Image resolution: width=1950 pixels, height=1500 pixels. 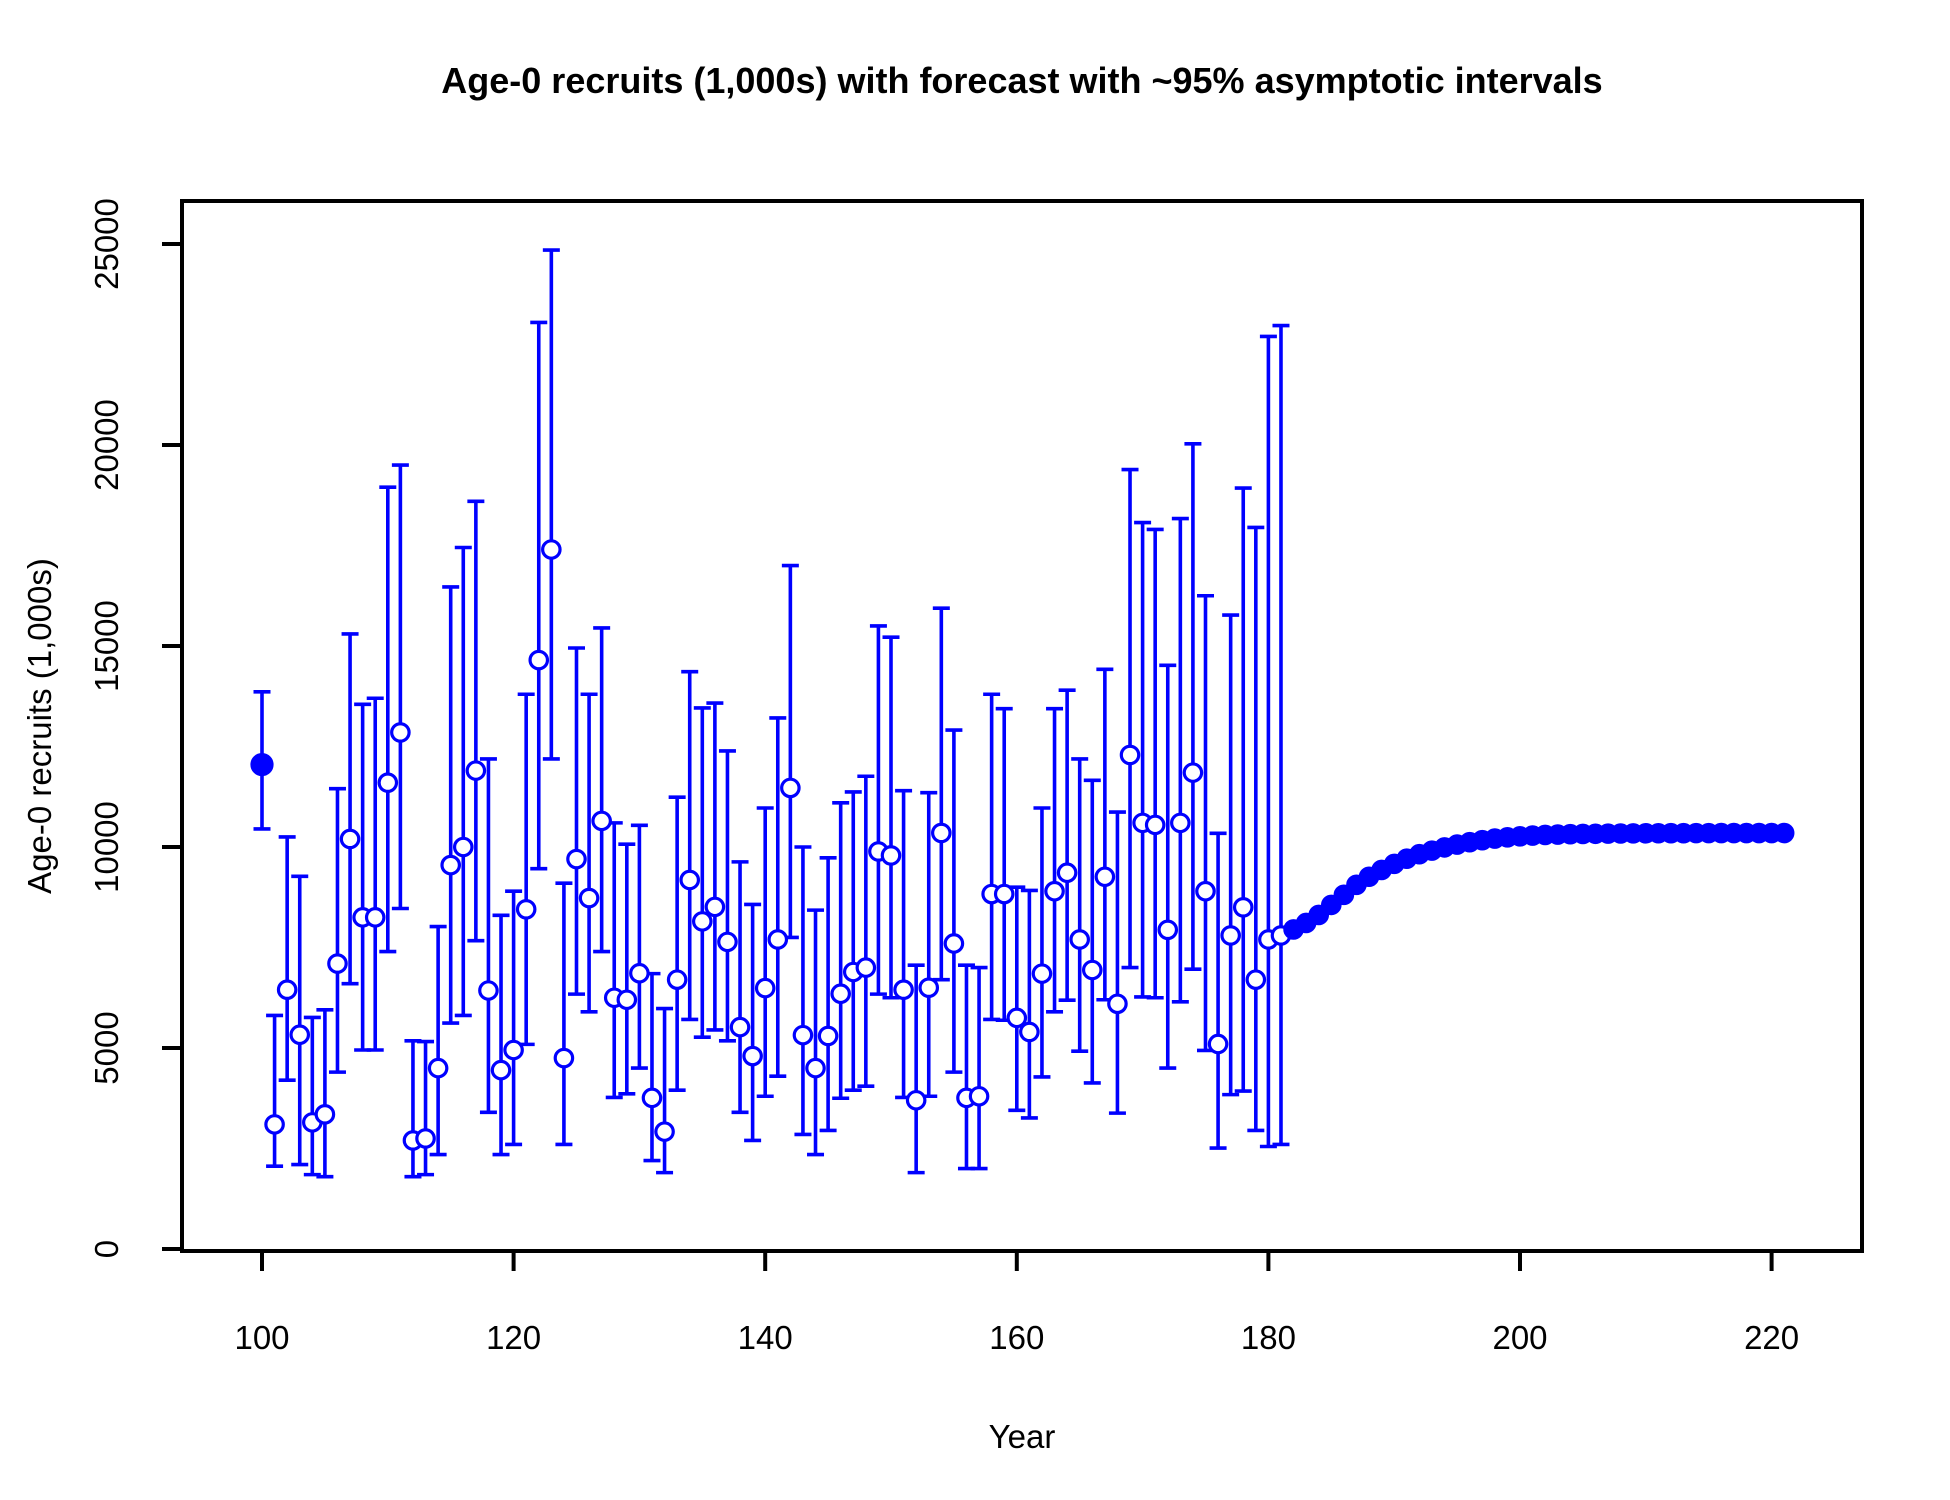 I want to click on data-point-forecast, so click(x=1784, y=833).